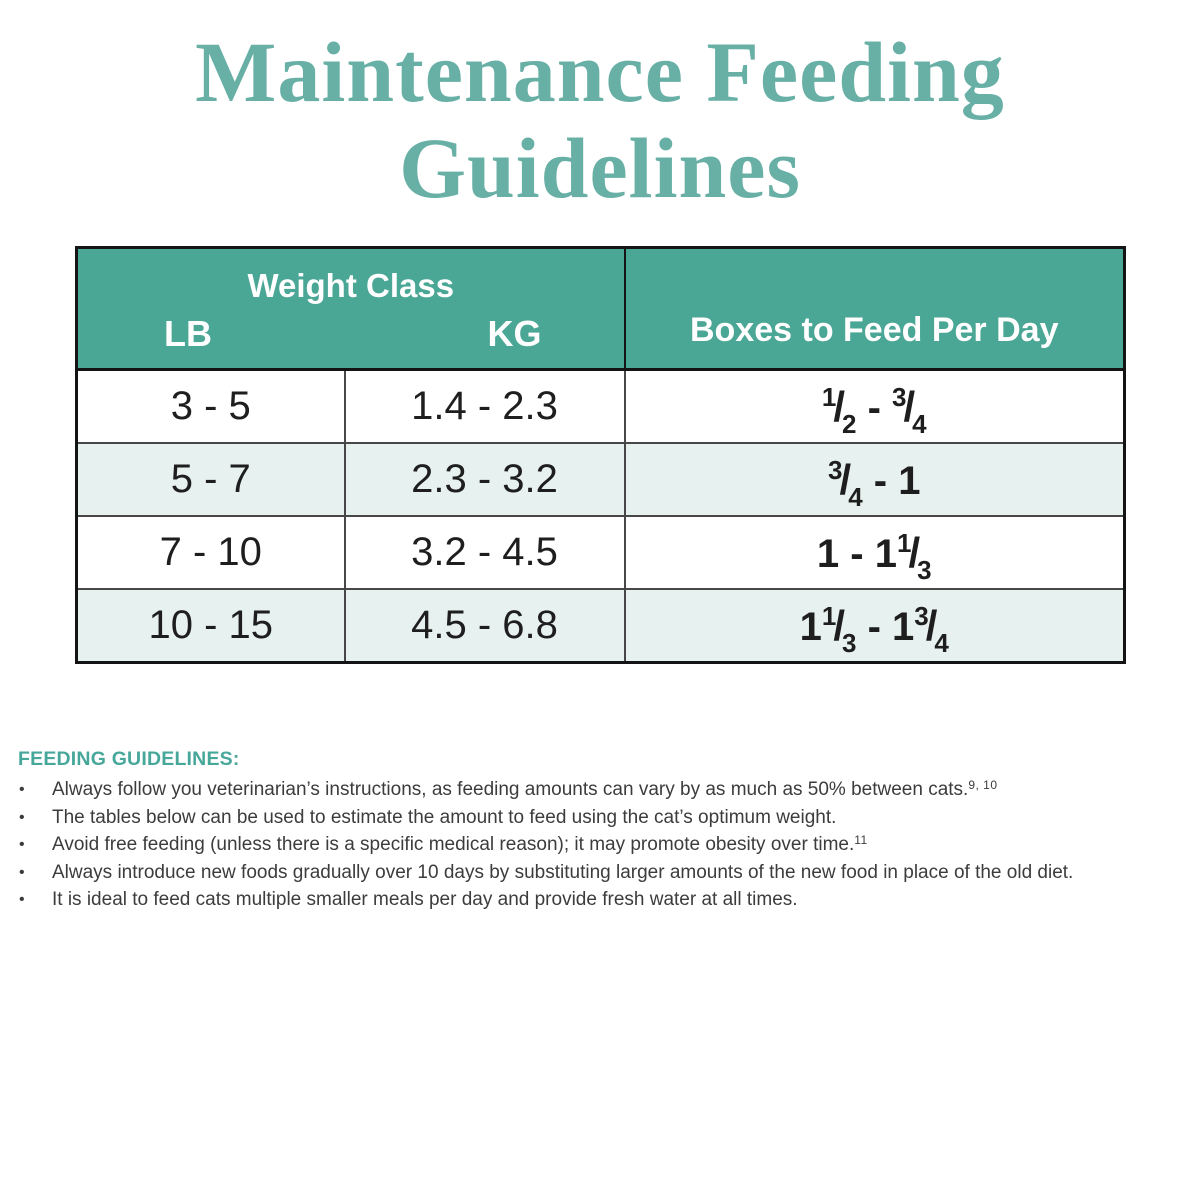 The width and height of the screenshot is (1200, 1200). What do you see at coordinates (600, 72) in the screenshot?
I see `page-title-line-1: Maintenance Feeding` at bounding box center [600, 72].